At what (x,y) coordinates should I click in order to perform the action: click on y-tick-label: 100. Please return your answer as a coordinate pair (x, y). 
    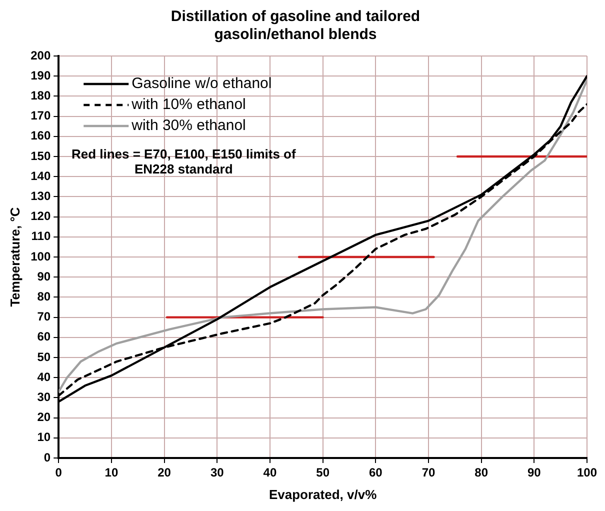
    Looking at the image, I should click on (40, 256).